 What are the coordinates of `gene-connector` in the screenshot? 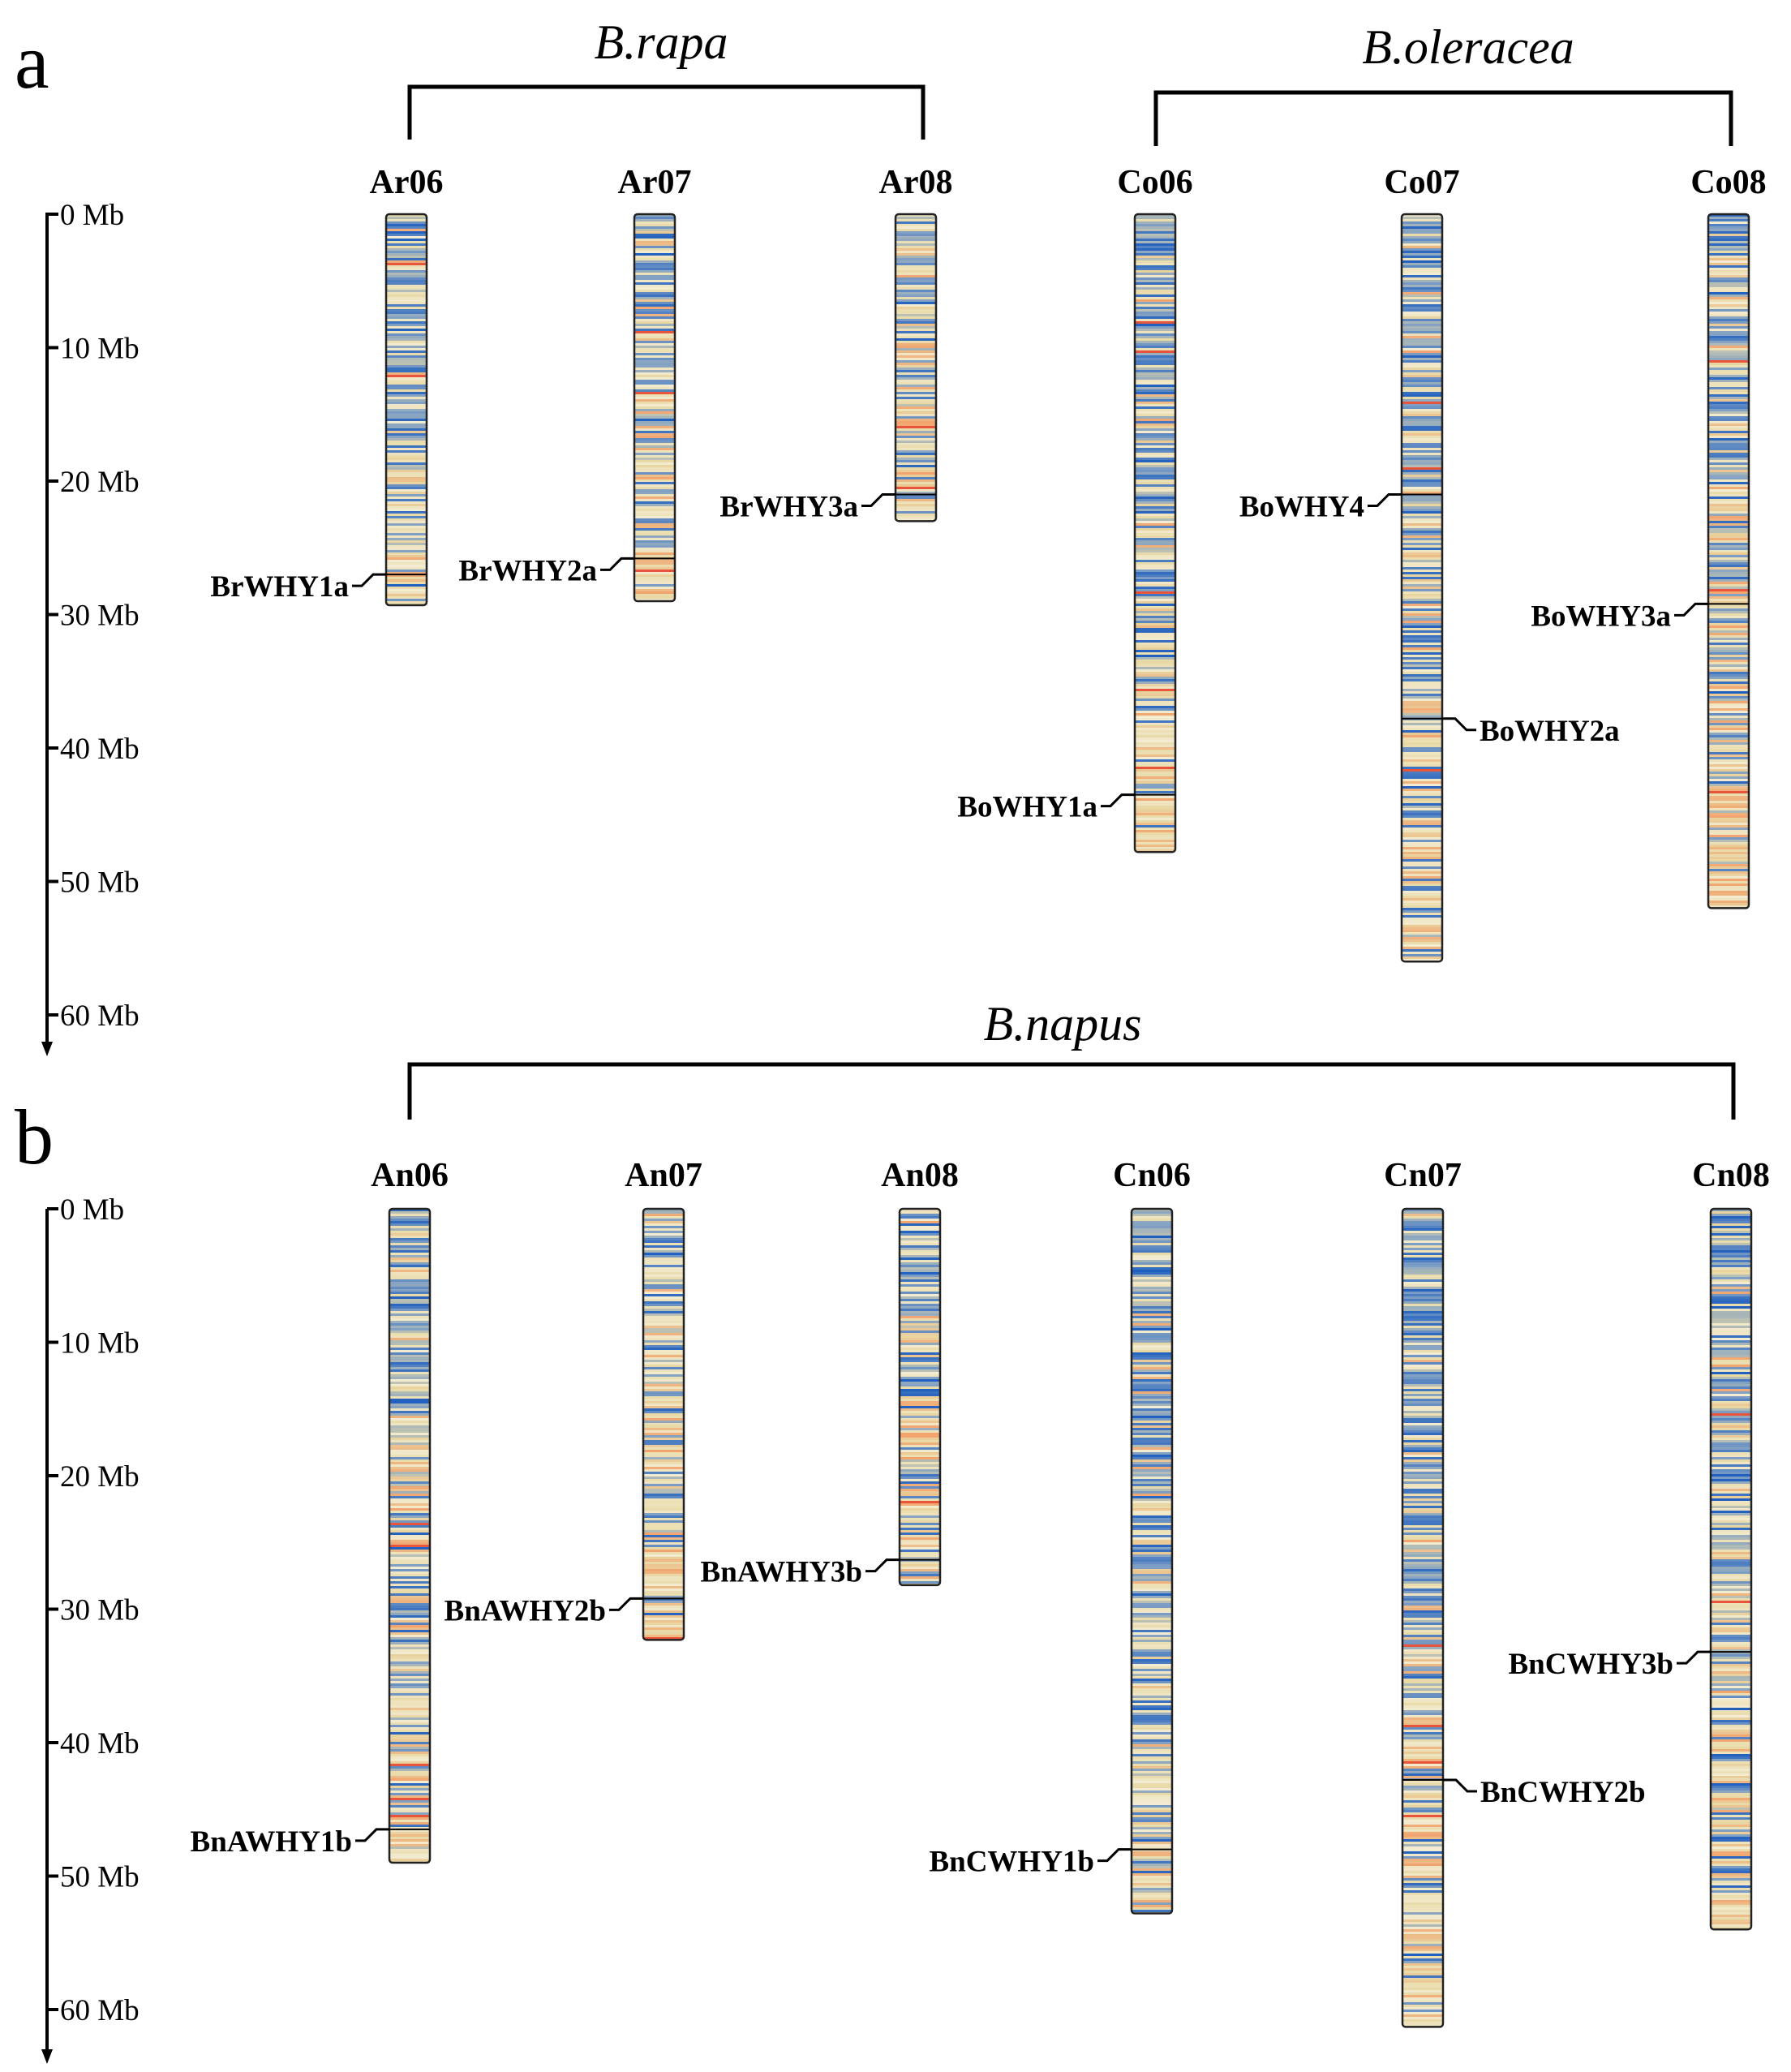 It's located at (1460, 1785).